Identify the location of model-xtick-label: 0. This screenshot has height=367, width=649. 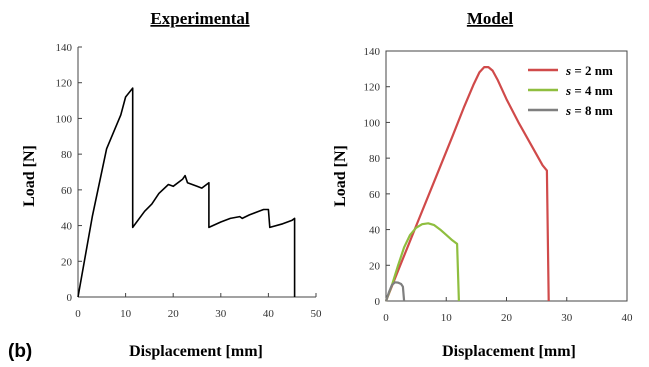
(386, 318).